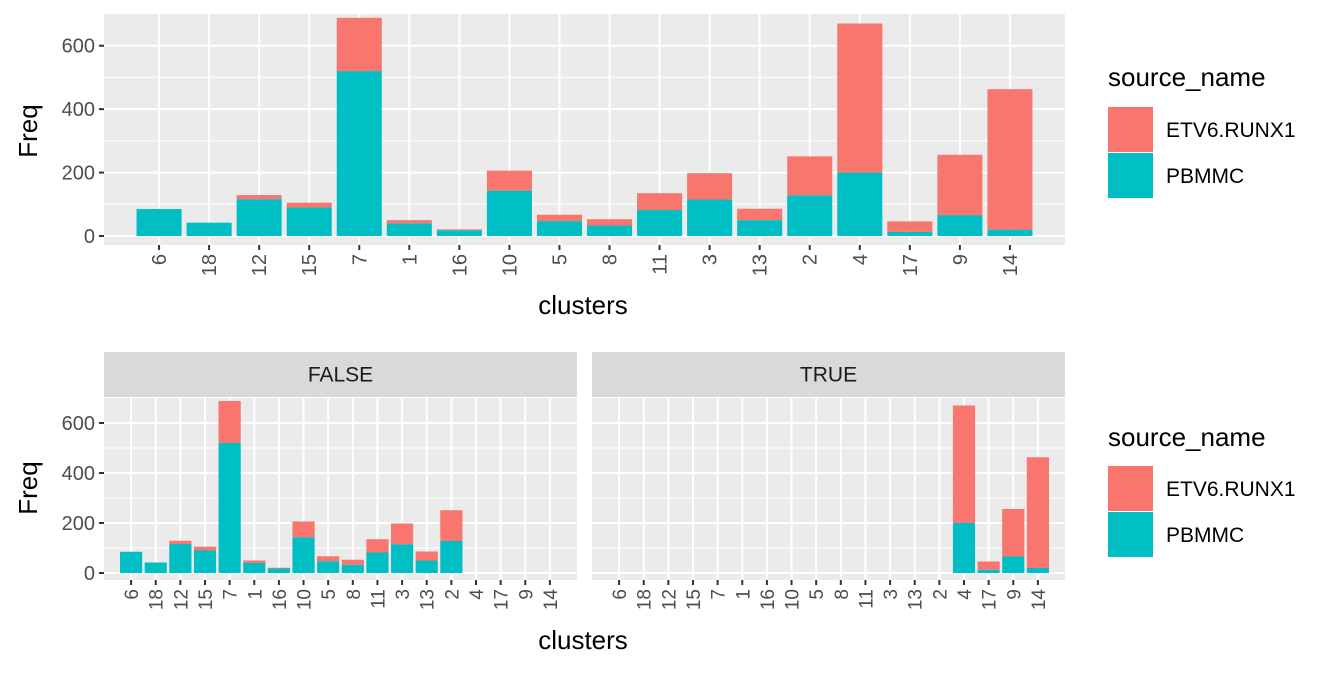 This screenshot has width=1344, height=677. What do you see at coordinates (132, 594) in the screenshot?
I see `x-tick-label-6: 6` at bounding box center [132, 594].